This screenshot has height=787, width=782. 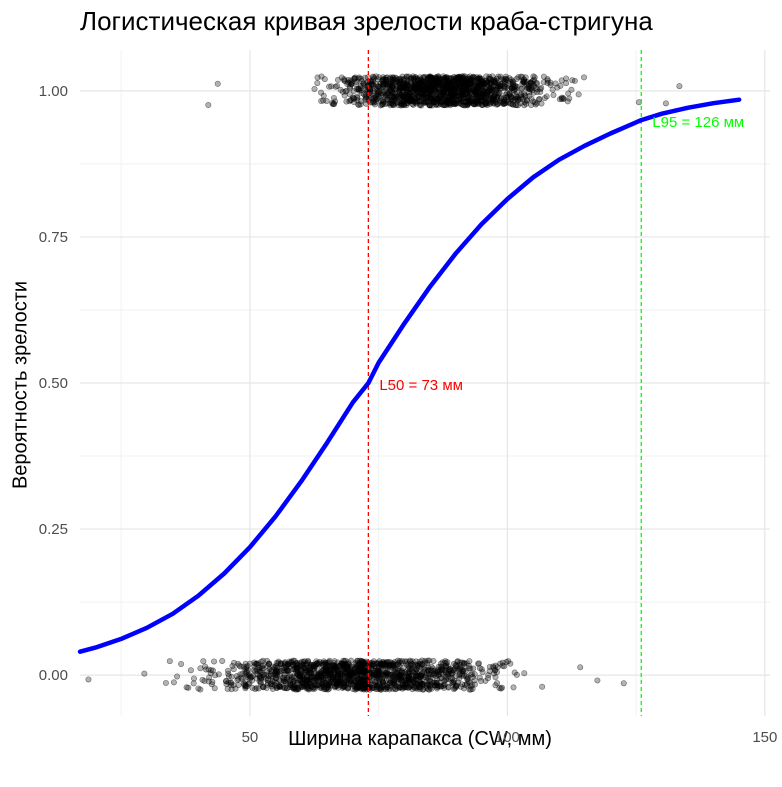 What do you see at coordinates (507, 737) in the screenshot?
I see `x-tick-label: 100` at bounding box center [507, 737].